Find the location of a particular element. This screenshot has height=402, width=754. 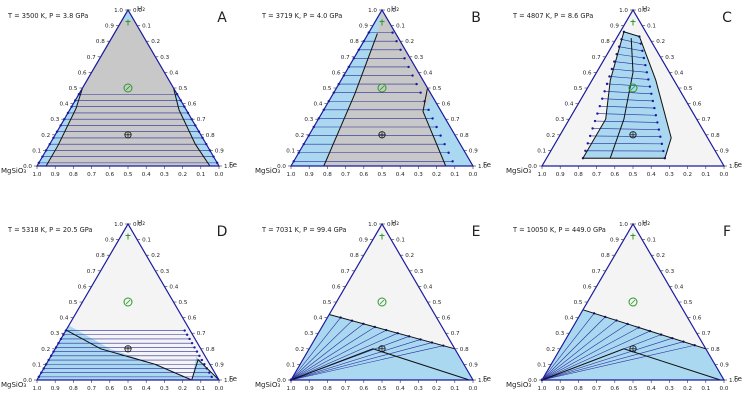

vertex-label-fe: Fe is located at coordinates (233, 165).